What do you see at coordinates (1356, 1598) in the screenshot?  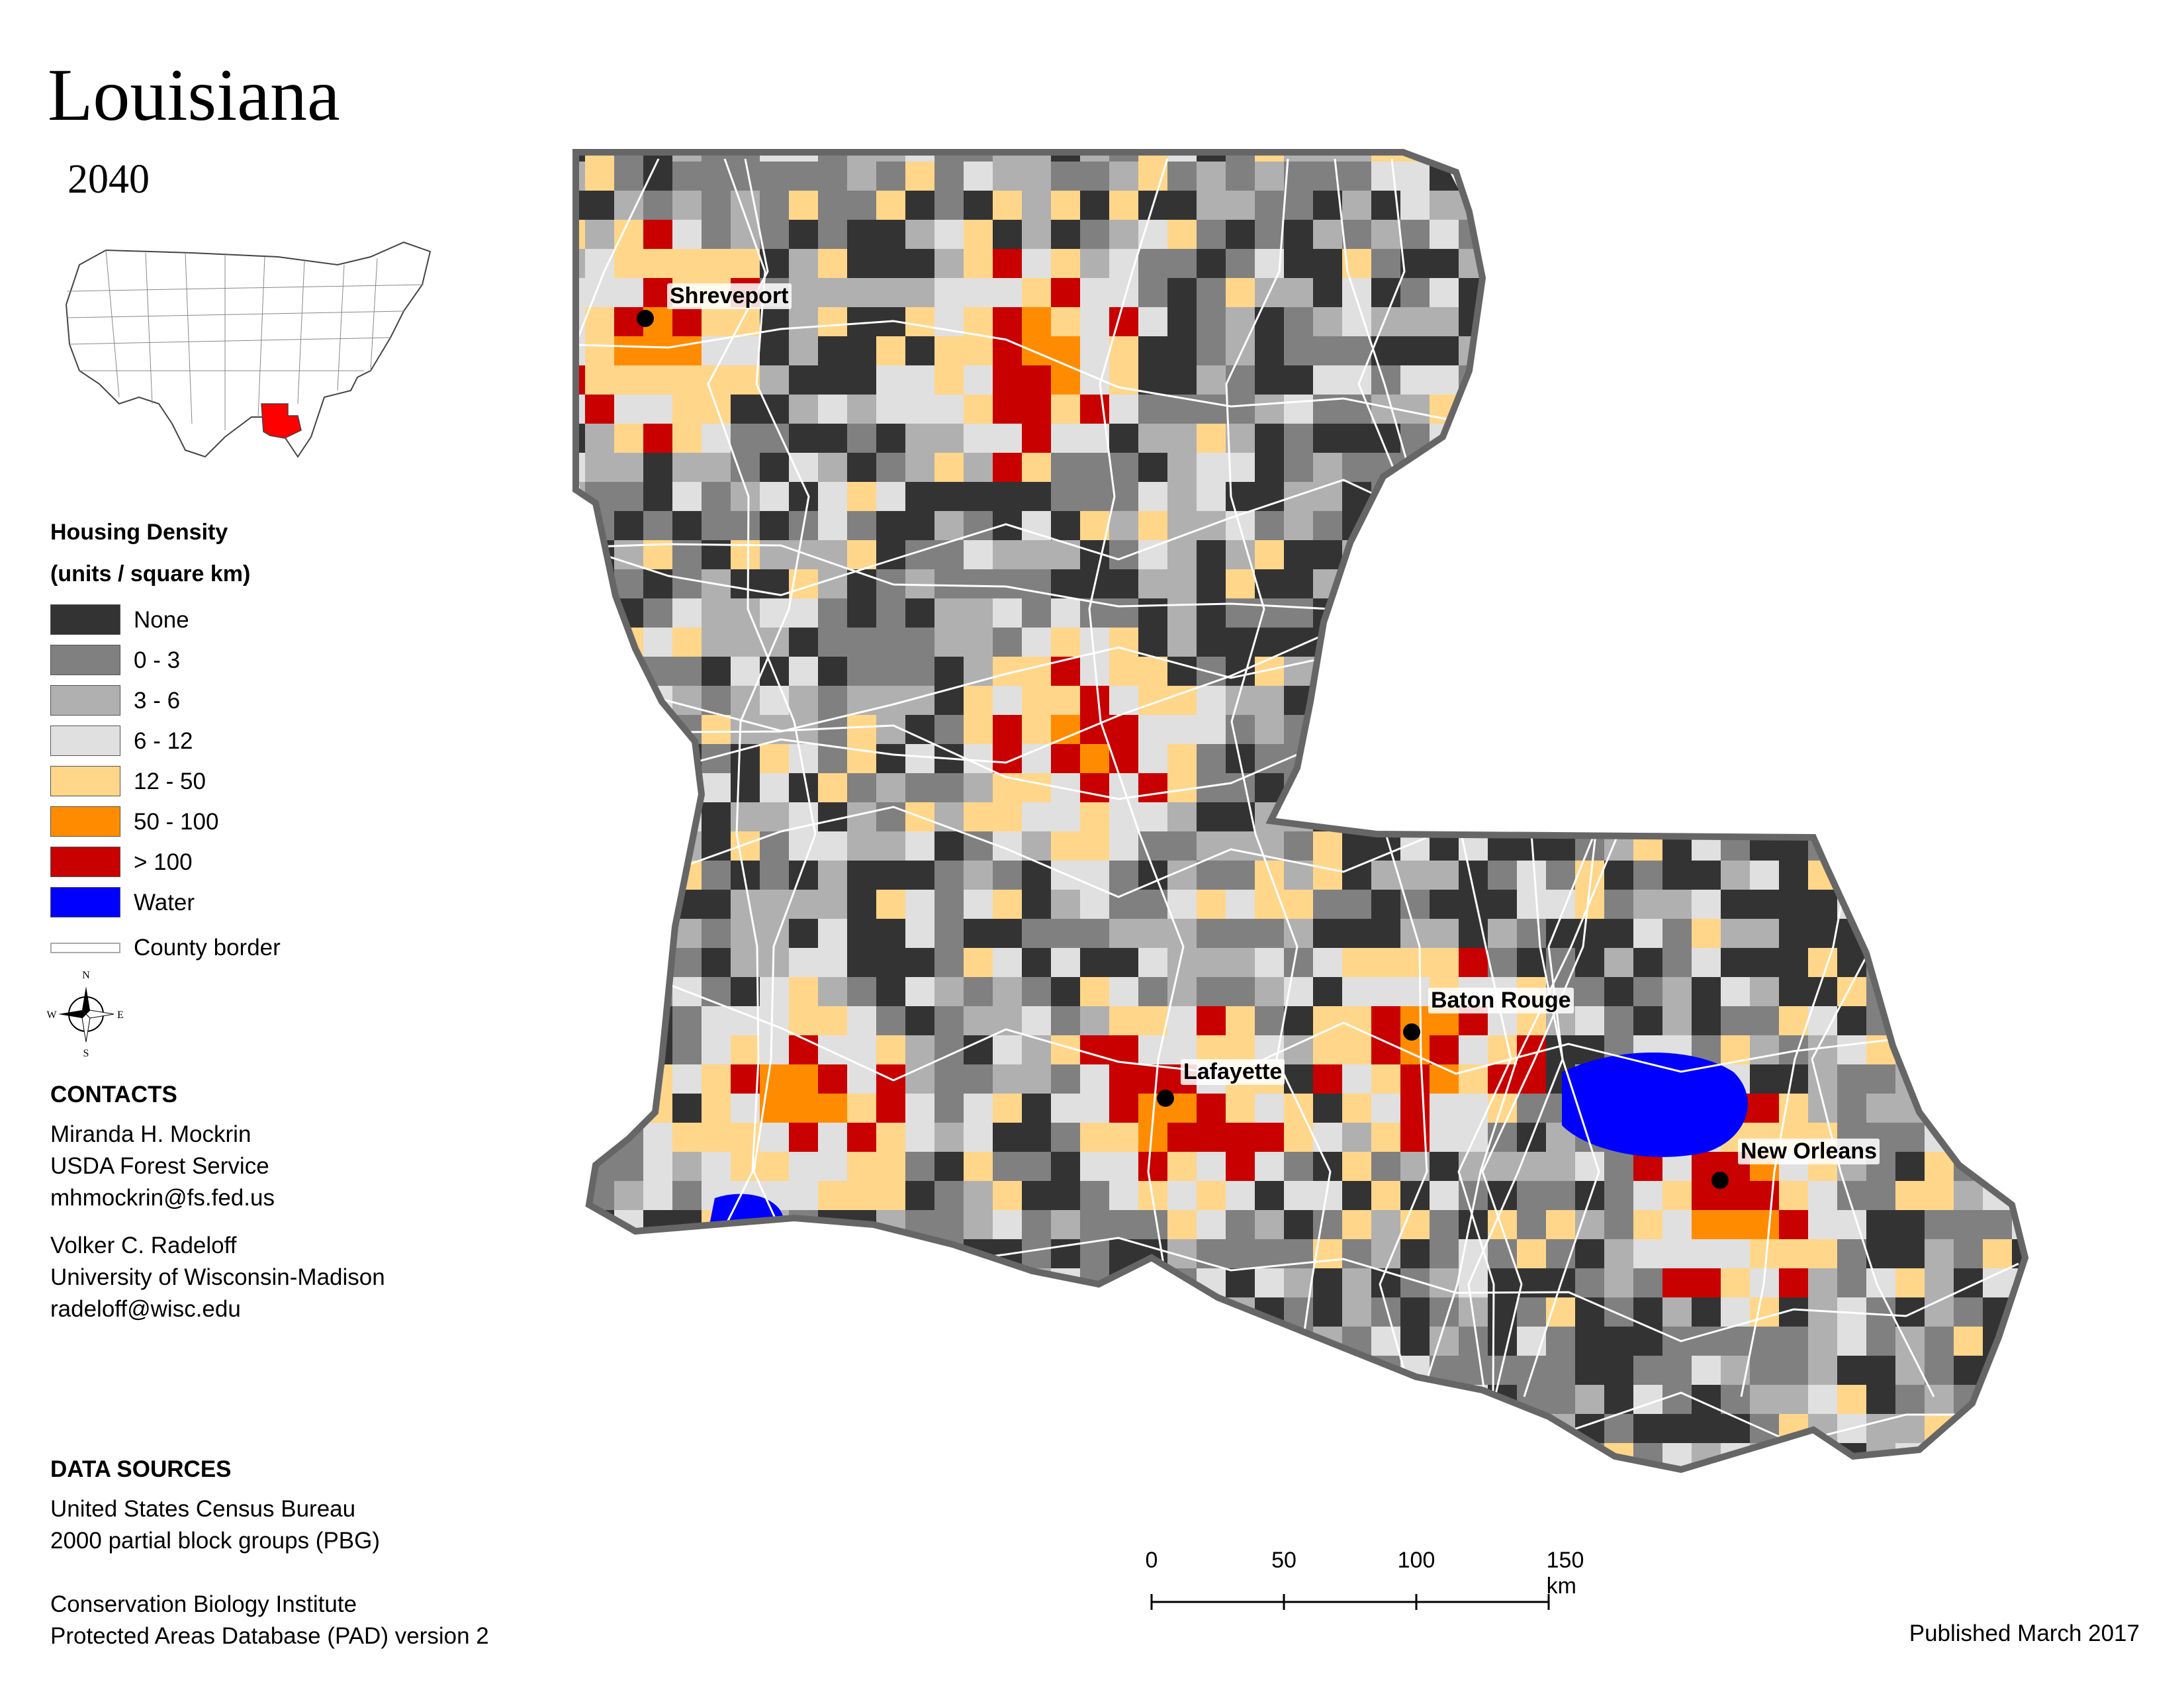 I see `scale-bar: 0 50 100 150 km` at bounding box center [1356, 1598].